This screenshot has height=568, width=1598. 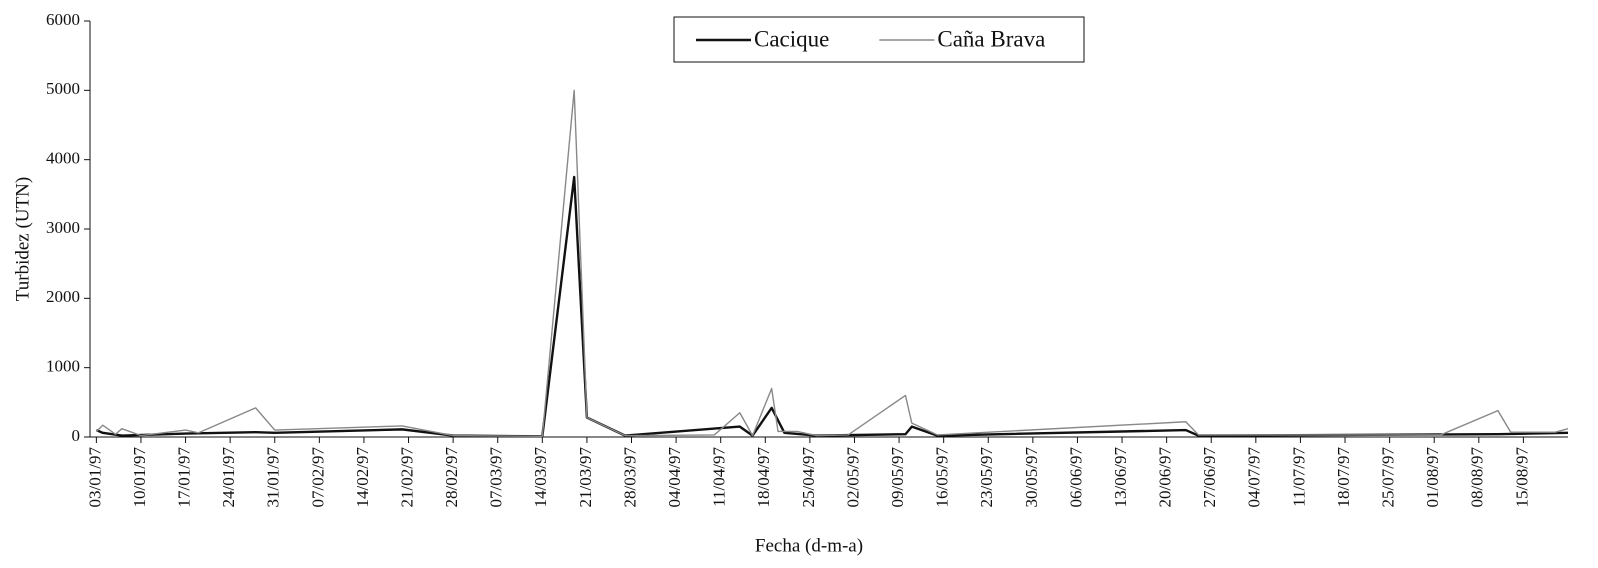 What do you see at coordinates (1477, 477) in the screenshot?
I see `x-tick-label: 08/08/97` at bounding box center [1477, 477].